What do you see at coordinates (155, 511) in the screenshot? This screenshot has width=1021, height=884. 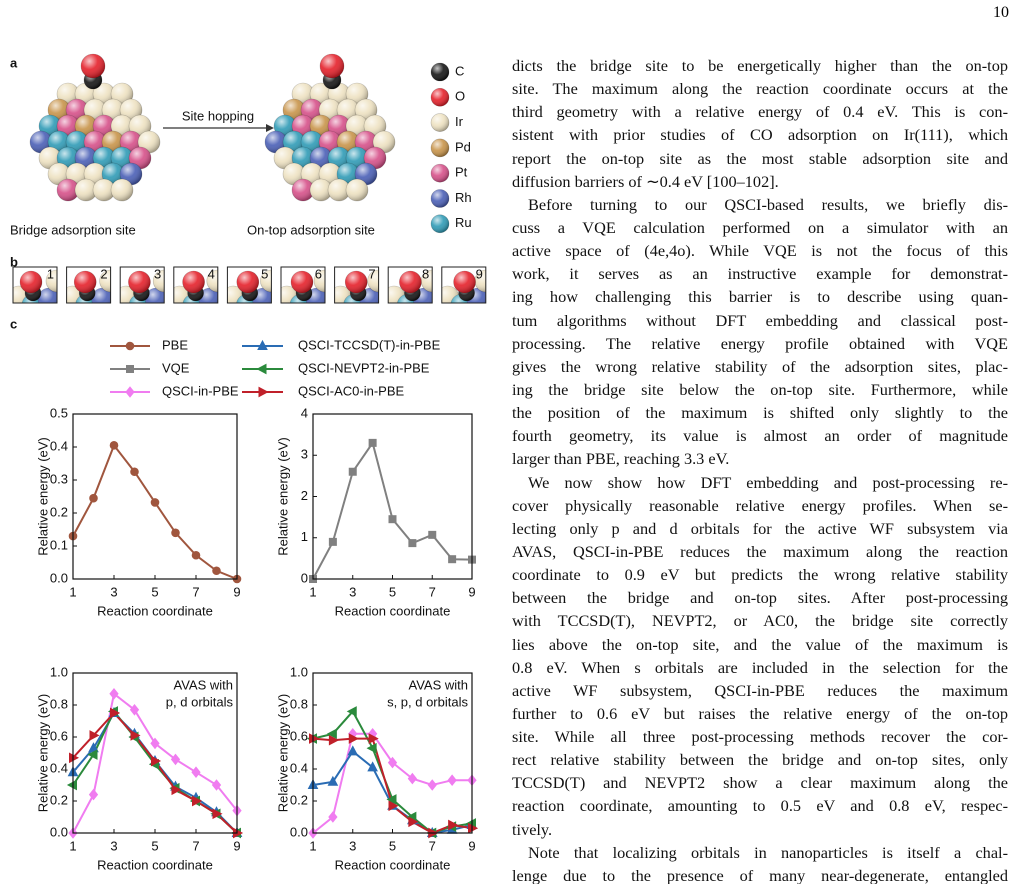 I see `series-line` at bounding box center [155, 511].